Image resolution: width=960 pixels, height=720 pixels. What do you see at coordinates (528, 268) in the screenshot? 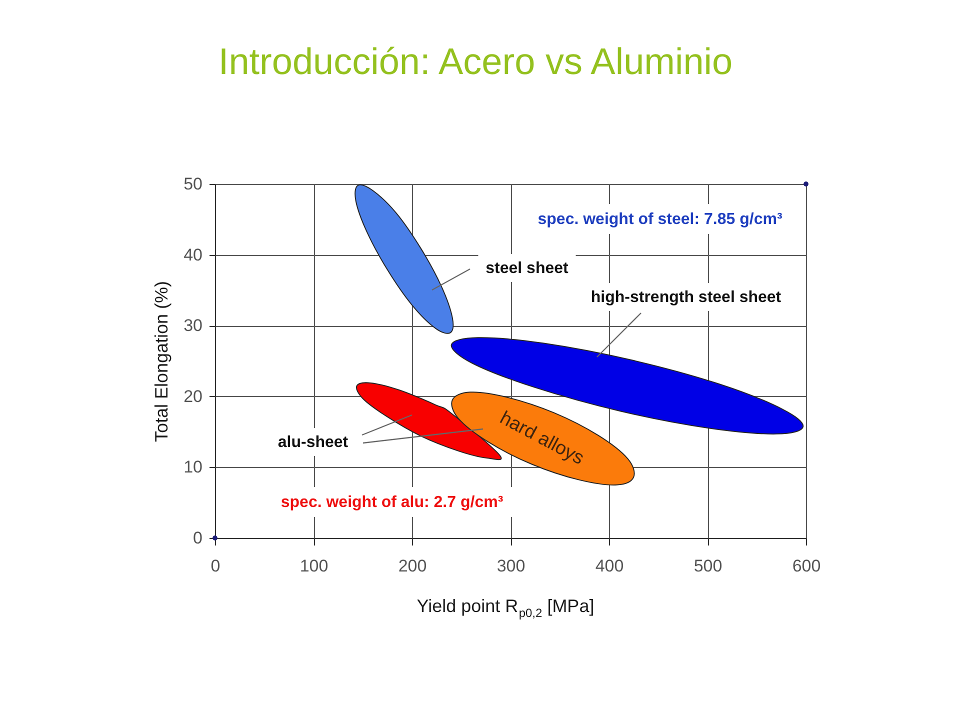
I see `text: steel sheet` at bounding box center [528, 268].